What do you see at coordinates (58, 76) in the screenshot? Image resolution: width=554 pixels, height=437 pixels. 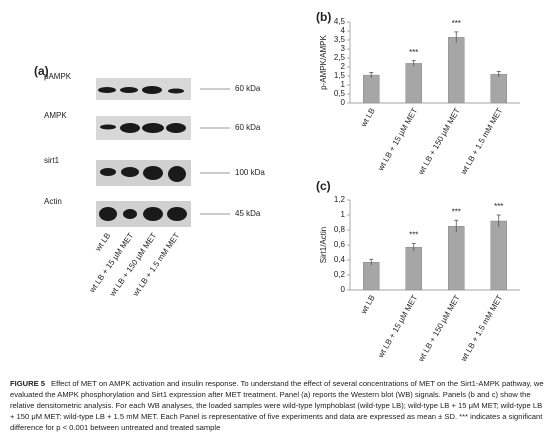 I see `blot-row-label: pAMPK` at bounding box center [58, 76].